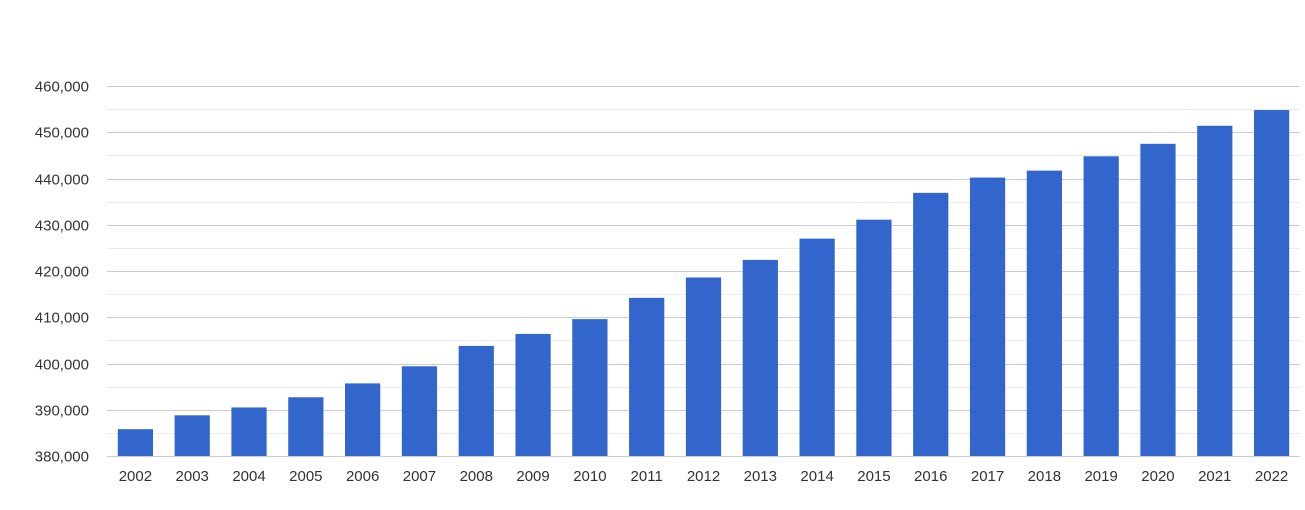  Describe the element at coordinates (306, 426) in the screenshot. I see `bar-2005` at that location.